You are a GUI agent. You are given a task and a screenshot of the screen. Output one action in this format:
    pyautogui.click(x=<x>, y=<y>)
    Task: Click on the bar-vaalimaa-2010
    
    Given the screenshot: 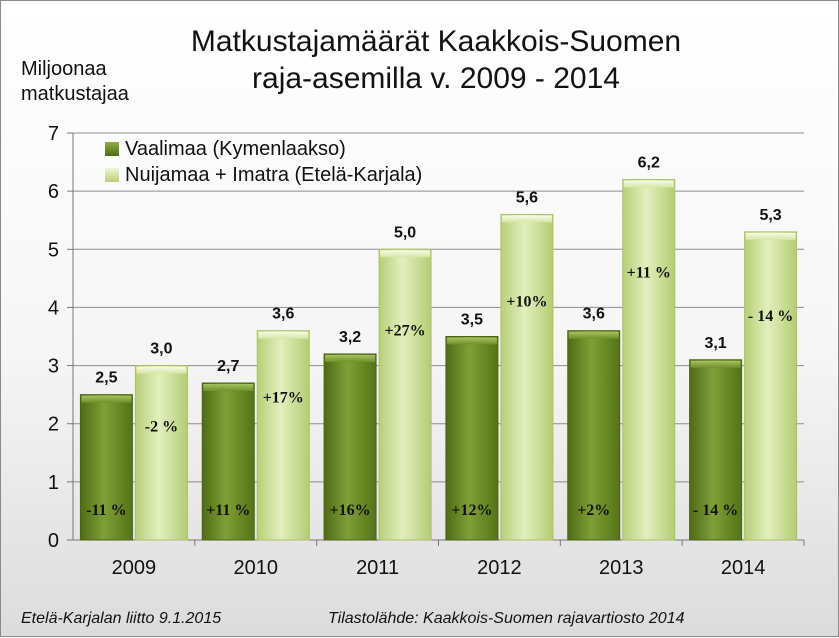 What is the action you would take?
    pyautogui.click(x=228, y=461)
    